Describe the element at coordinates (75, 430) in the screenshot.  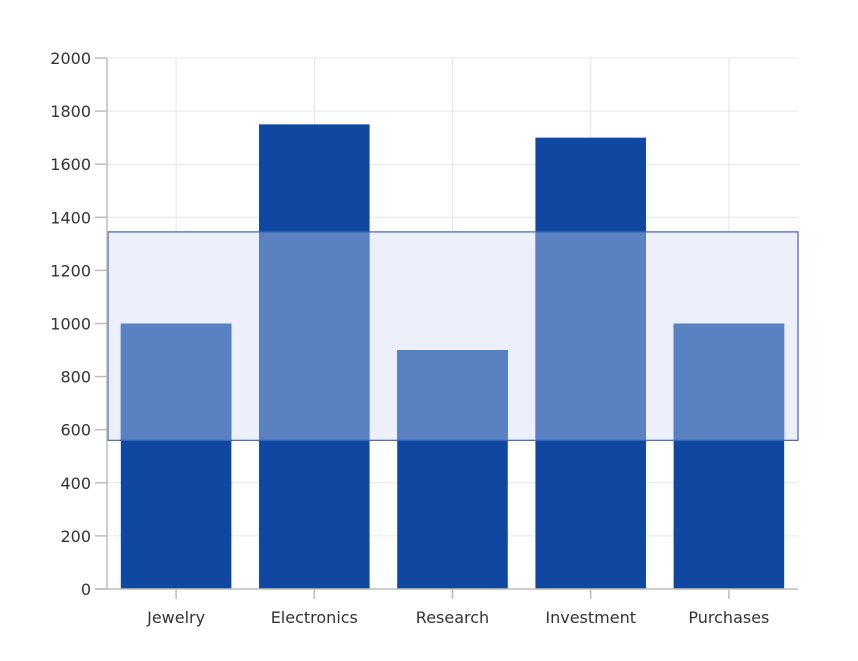
I see `y-tick-label-3: 600` at that location.